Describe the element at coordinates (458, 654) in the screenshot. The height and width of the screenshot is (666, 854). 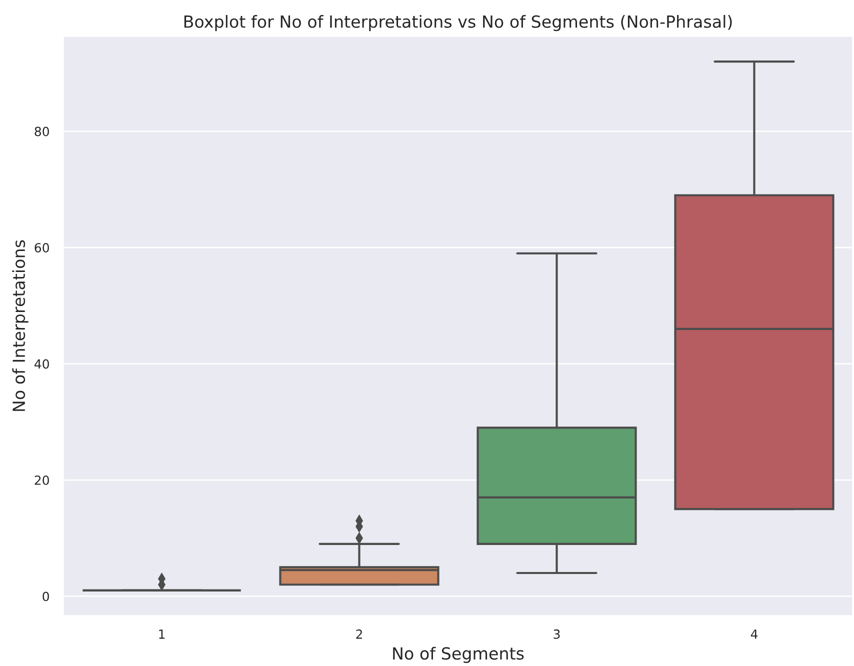
I see `x-axis-title: No of Segments` at that location.